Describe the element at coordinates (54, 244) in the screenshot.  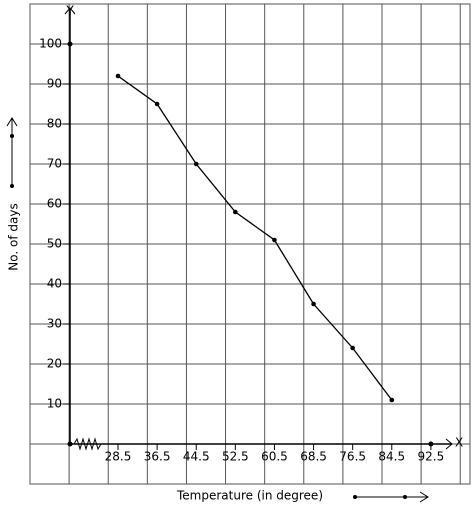
I see `y-tick-label: 50` at that location.